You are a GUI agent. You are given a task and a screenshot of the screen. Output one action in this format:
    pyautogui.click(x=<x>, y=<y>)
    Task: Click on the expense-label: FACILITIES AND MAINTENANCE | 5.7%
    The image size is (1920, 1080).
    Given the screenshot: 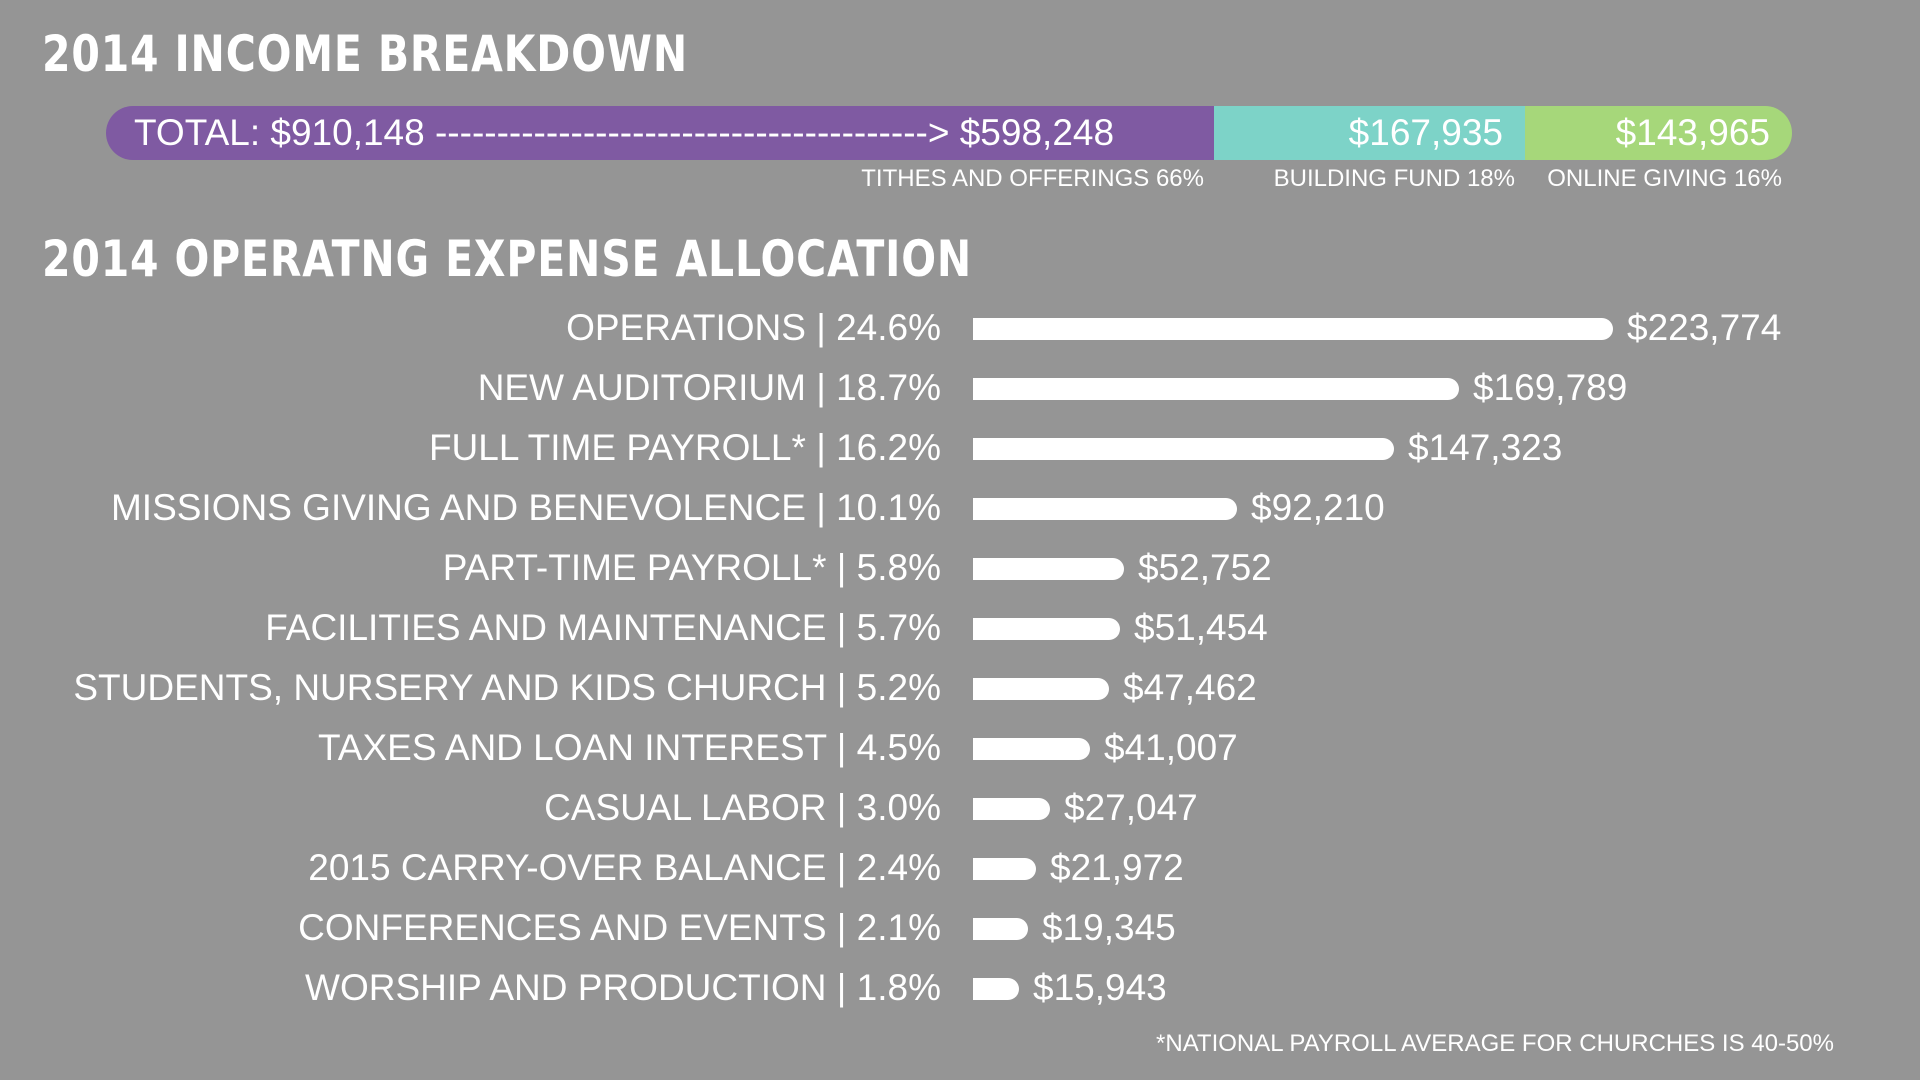 What is the action you would take?
    pyautogui.click(x=603, y=627)
    